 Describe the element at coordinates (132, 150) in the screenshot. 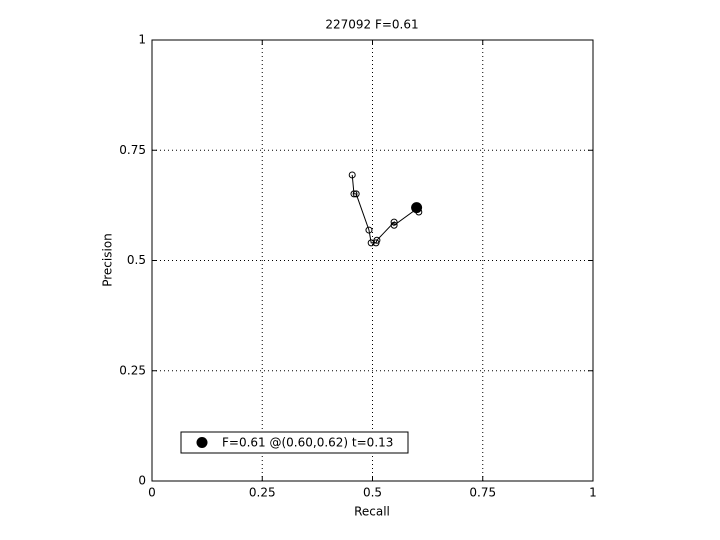

I see `y-tick-label: 0.75` at that location.